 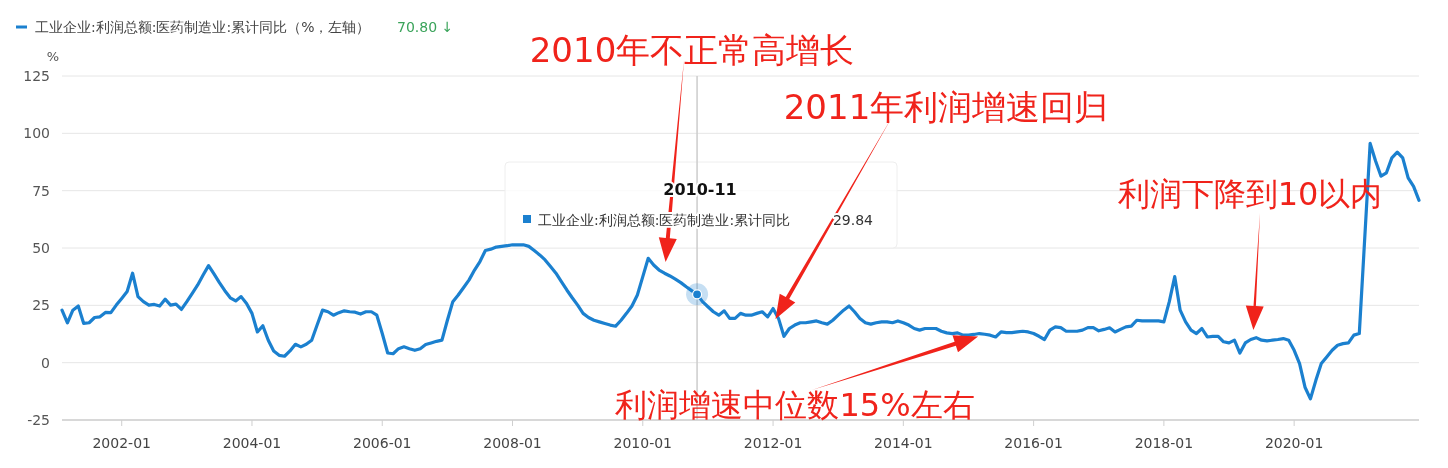 I want to click on y-tick-label: 50, so click(x=41, y=248).